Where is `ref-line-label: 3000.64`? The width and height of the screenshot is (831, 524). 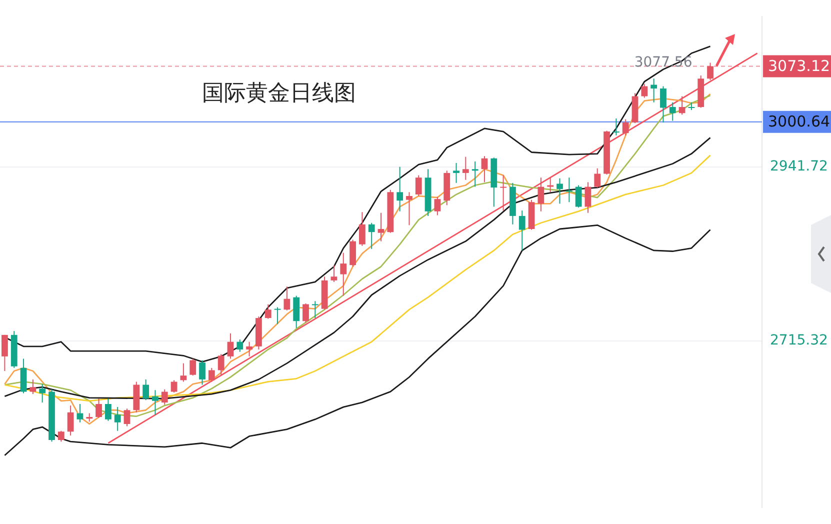
ref-line-label: 3000.64 is located at coordinates (799, 121).